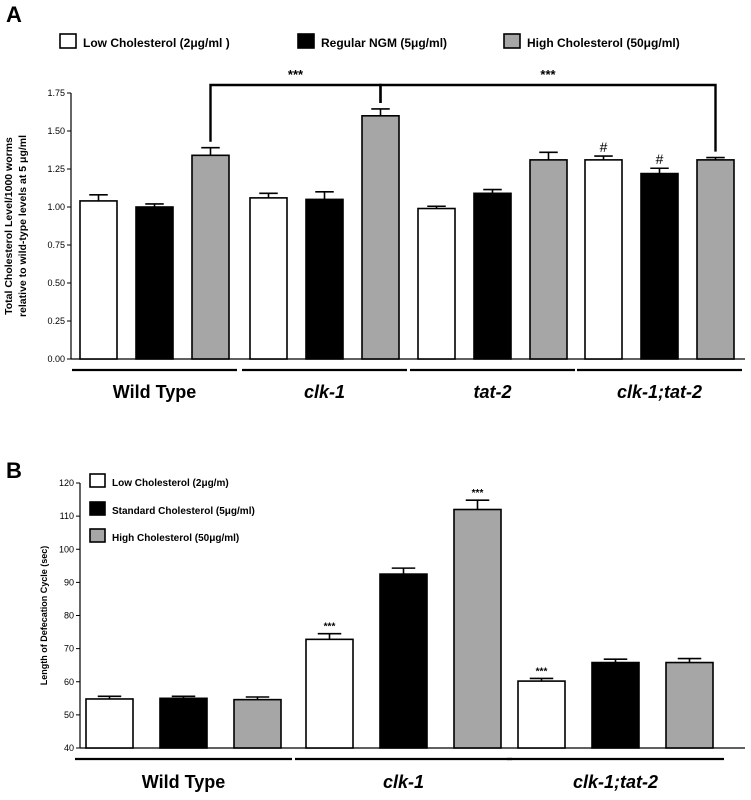 Image resolution: width=751 pixels, height=800 pixels. I want to click on y-tick-label: 120, so click(66, 483).